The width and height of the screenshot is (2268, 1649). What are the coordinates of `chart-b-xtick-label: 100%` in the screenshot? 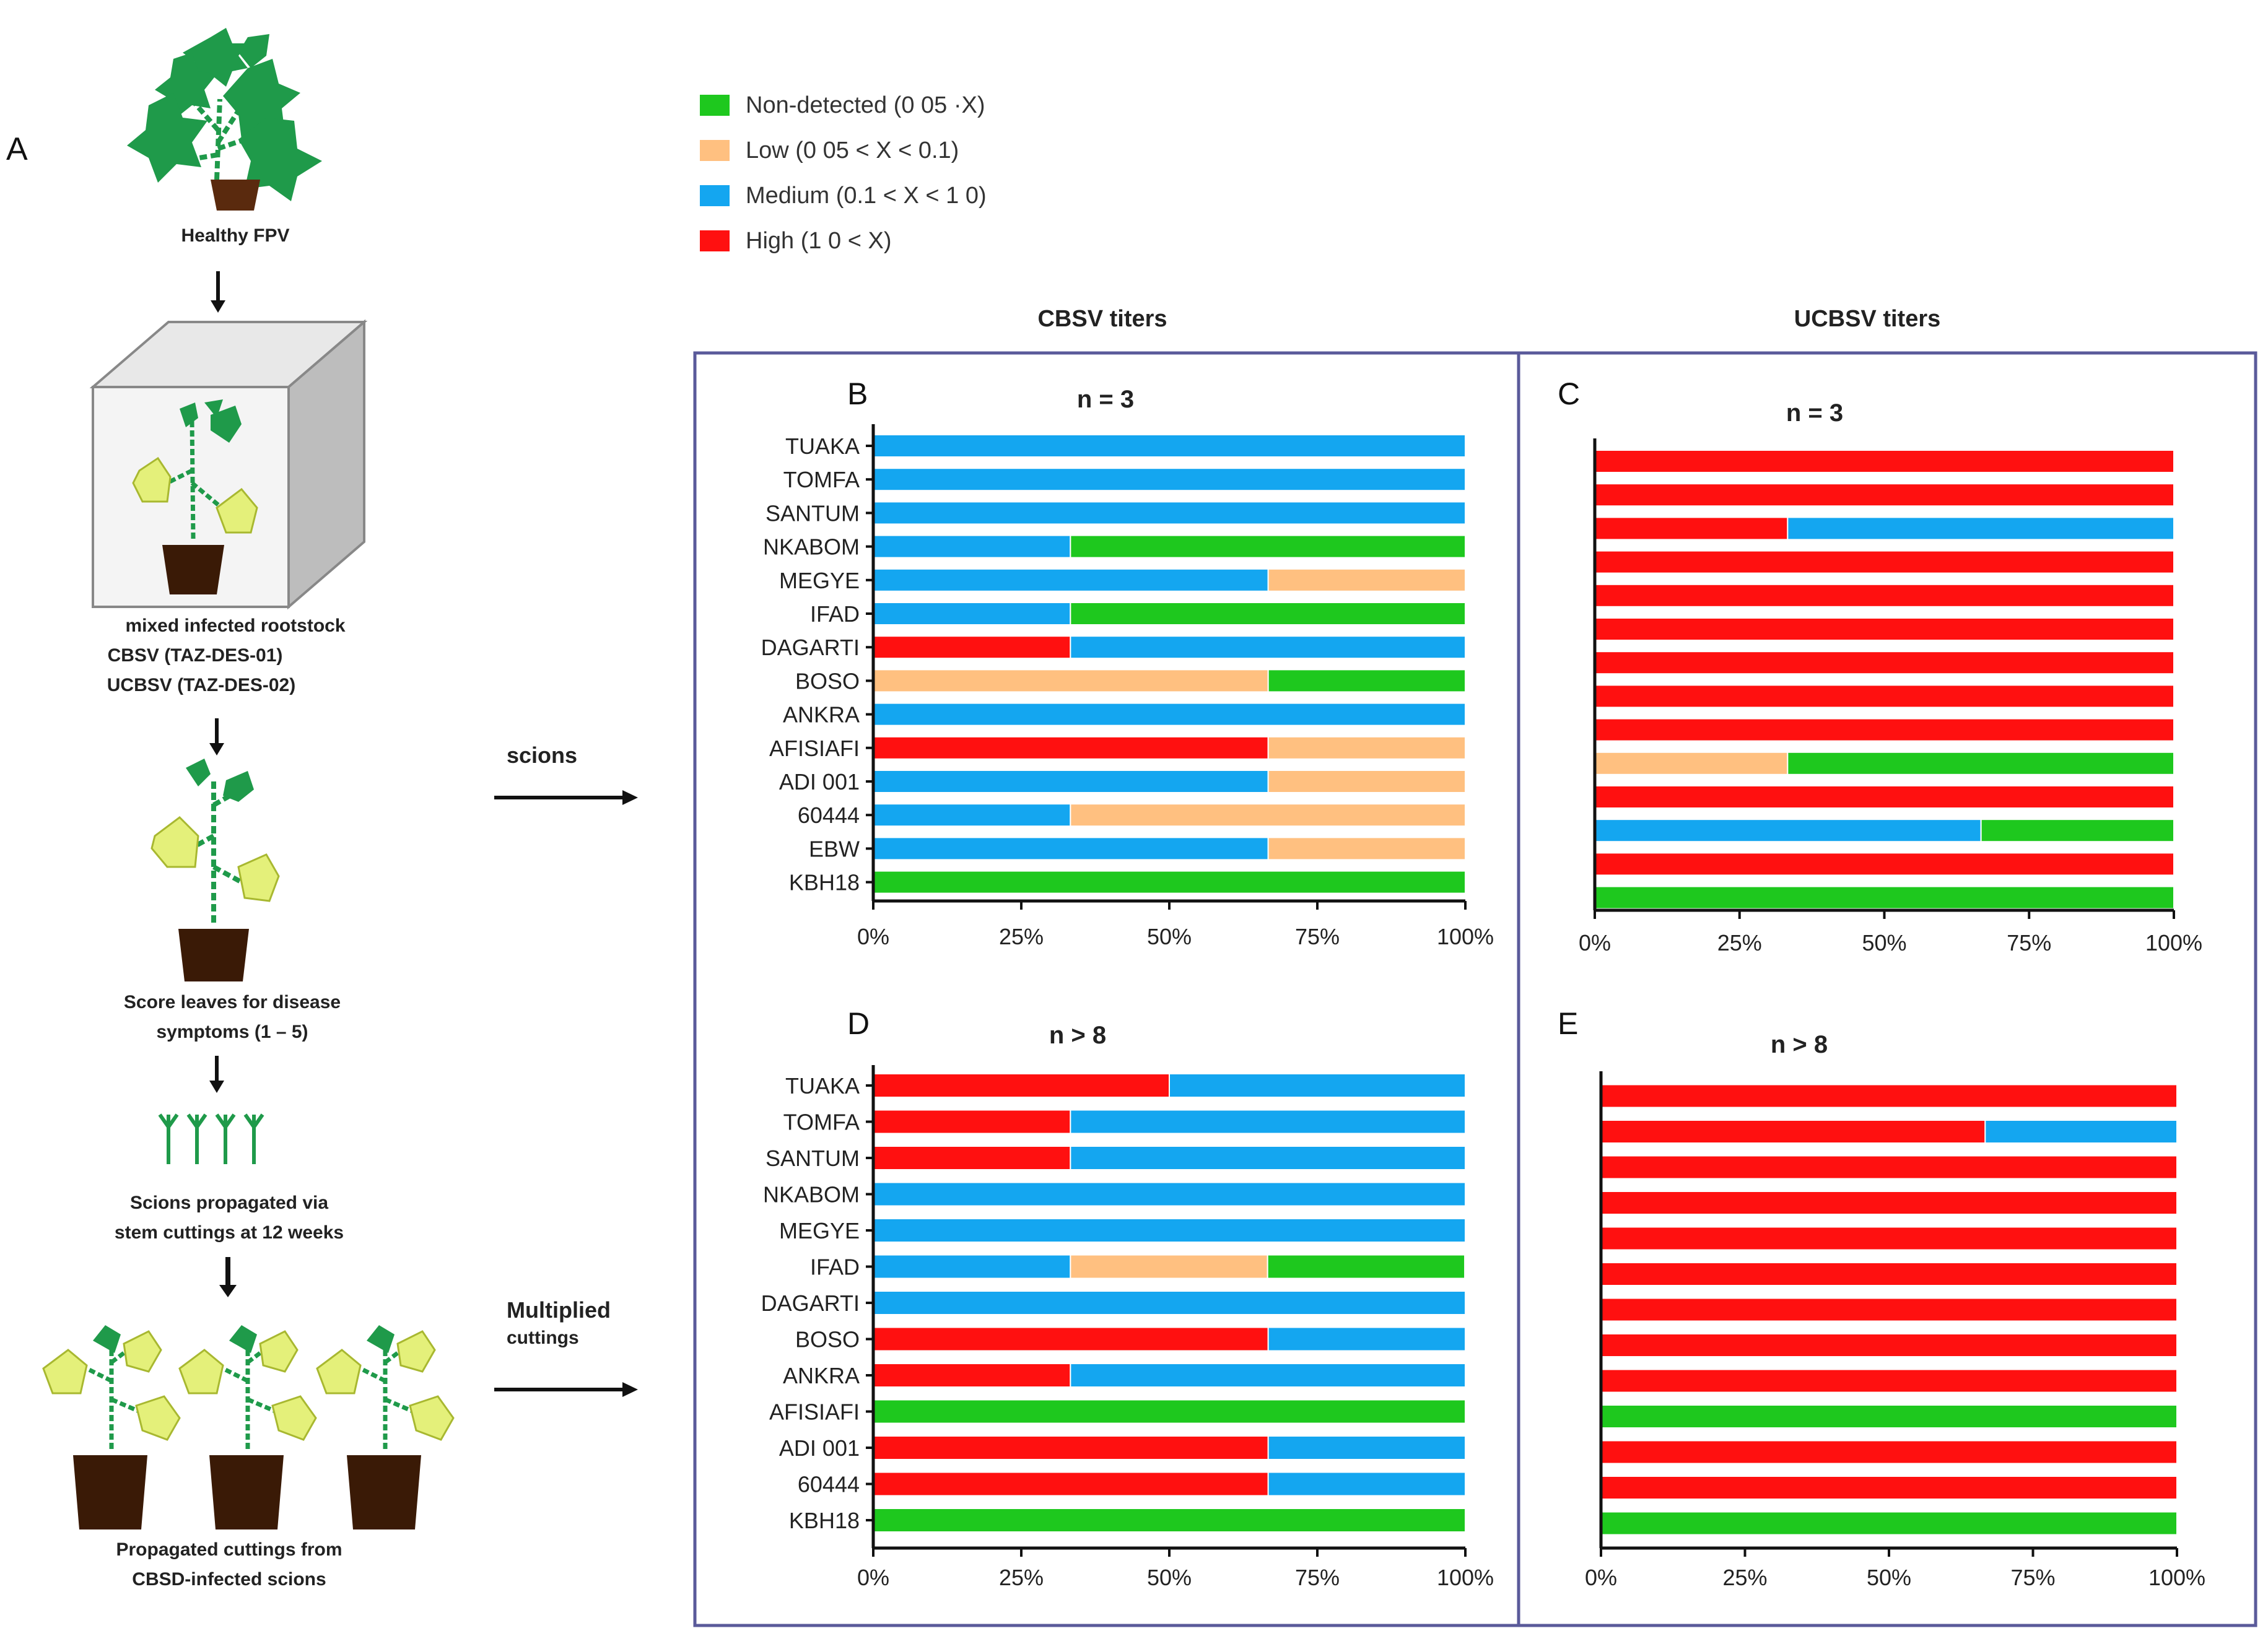 It's located at (1465, 936).